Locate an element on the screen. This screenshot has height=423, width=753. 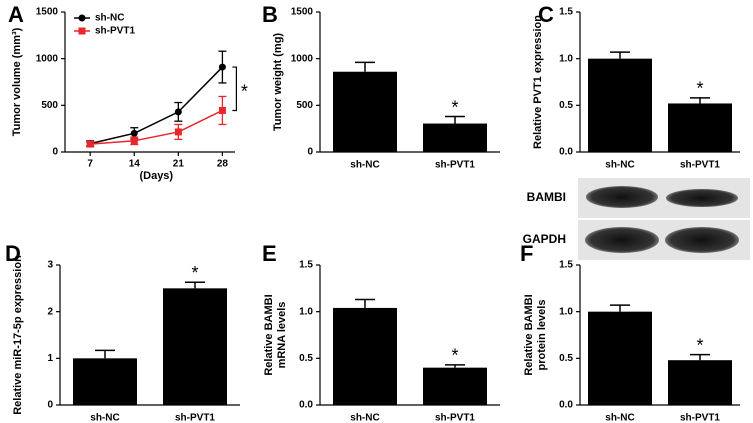
panel-label: E is located at coordinates (269, 253).